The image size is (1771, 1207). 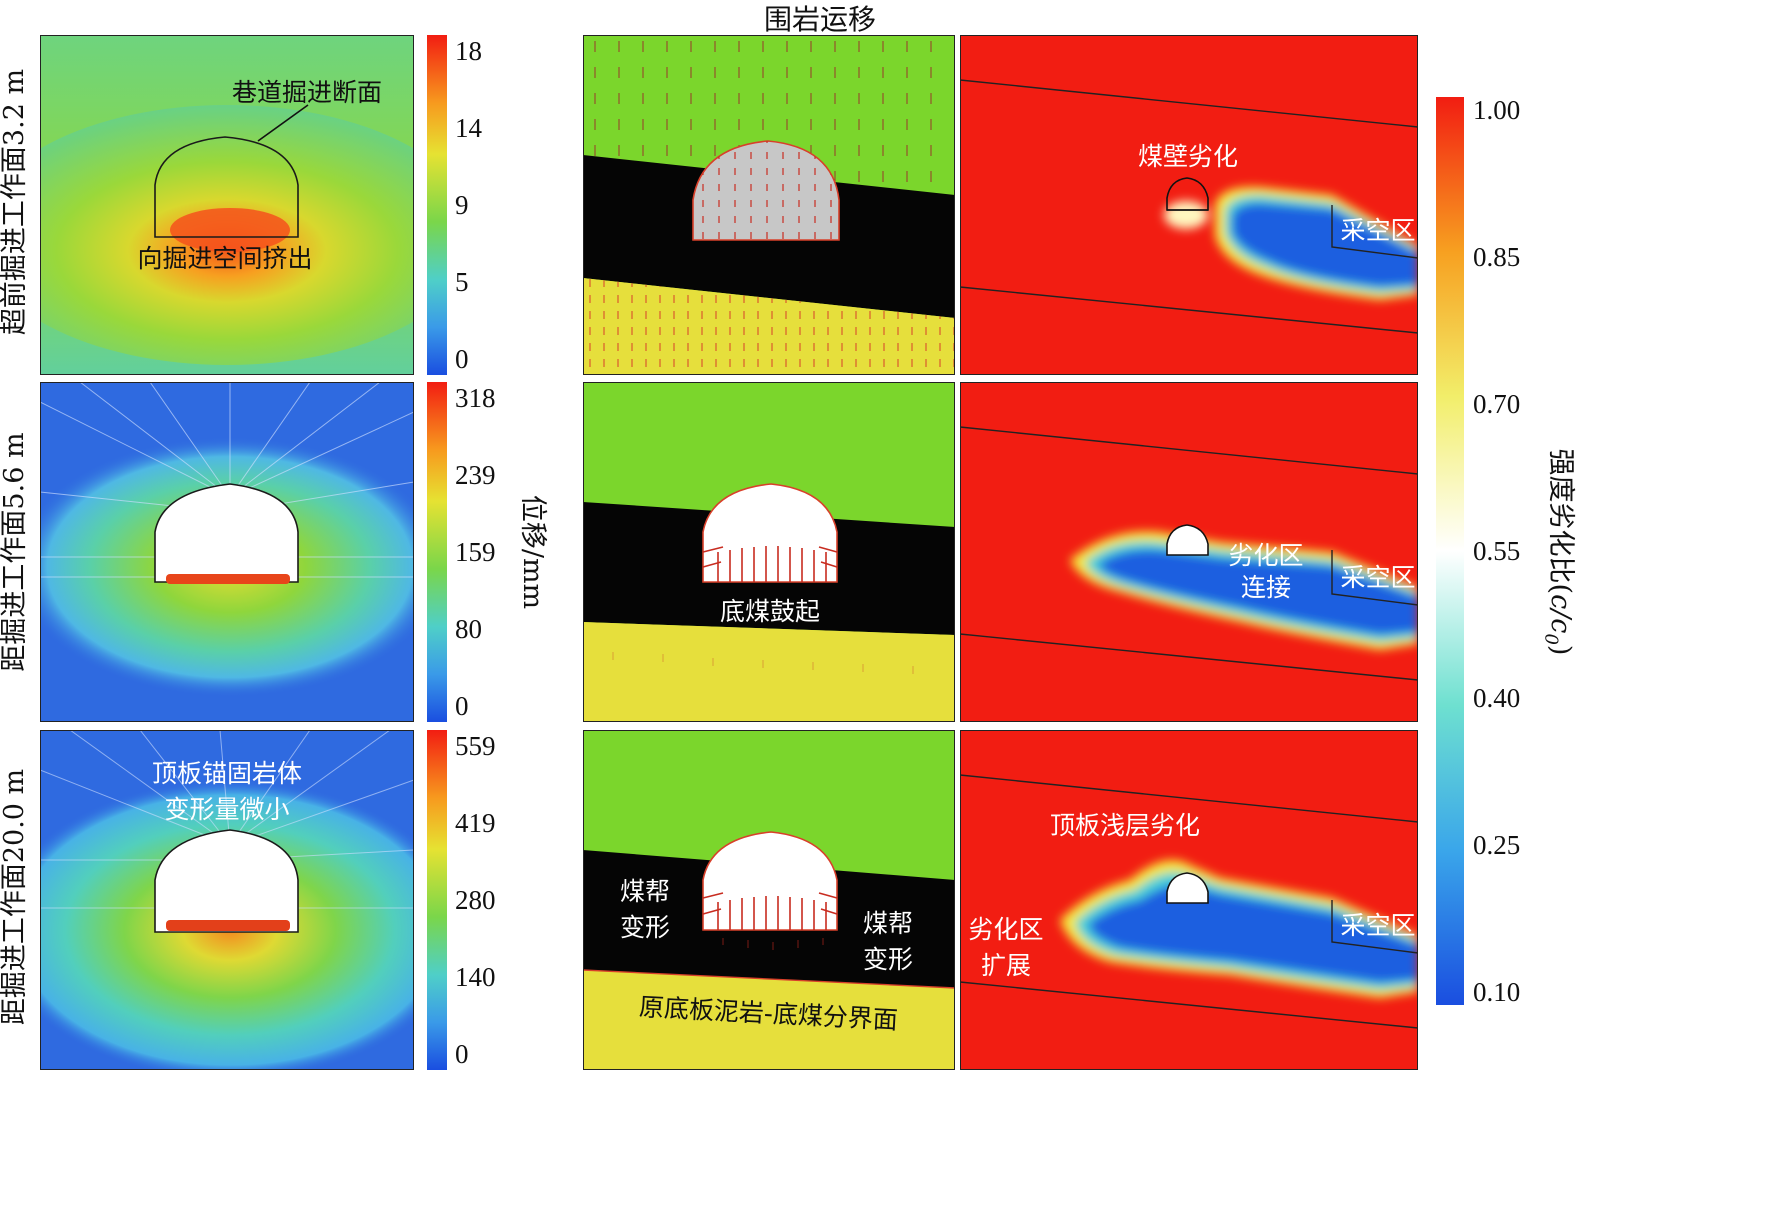 What do you see at coordinates (15, 897) in the screenshot?
I see `row-label-3: 距掘进工作面20.0 m` at bounding box center [15, 897].